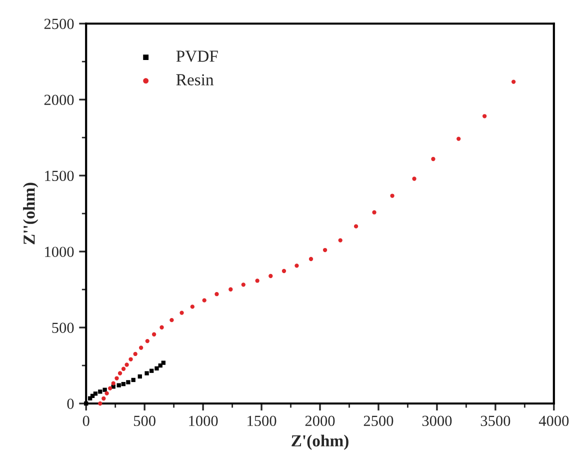  What do you see at coordinates (320, 442) in the screenshot?
I see `x-axis-title: Z'(ohm)` at bounding box center [320, 442].